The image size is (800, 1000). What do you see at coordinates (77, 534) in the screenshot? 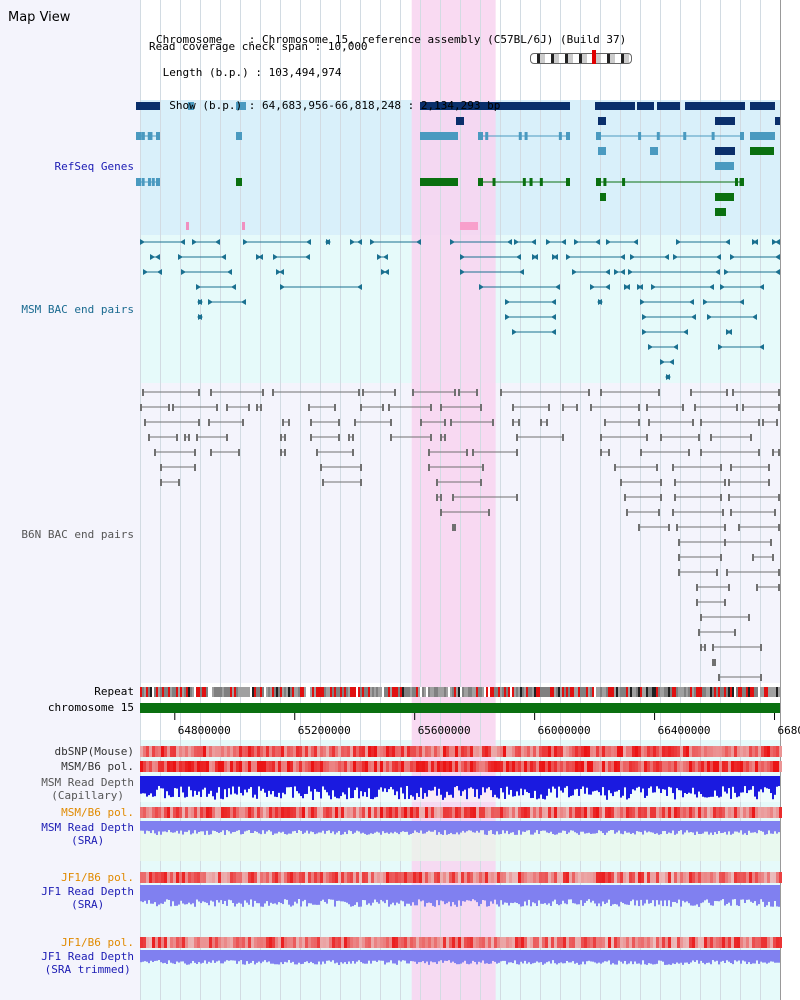
I see `track-label-b6n-bac-end-pairs: B6N BAC end pairs` at bounding box center [77, 534].